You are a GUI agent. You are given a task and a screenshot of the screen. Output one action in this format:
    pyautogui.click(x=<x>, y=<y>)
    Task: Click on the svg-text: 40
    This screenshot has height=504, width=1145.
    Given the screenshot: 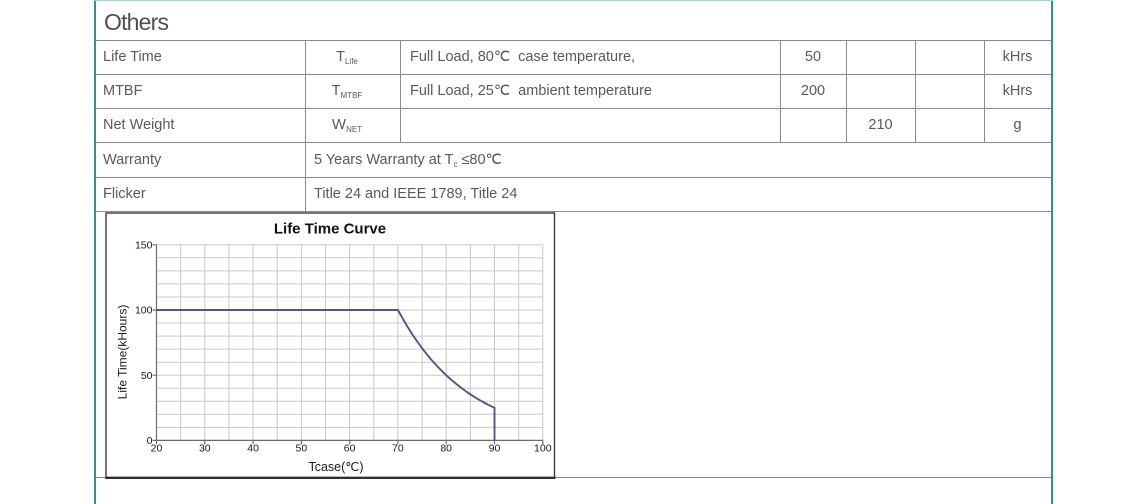 What is the action you would take?
    pyautogui.click(x=253, y=448)
    